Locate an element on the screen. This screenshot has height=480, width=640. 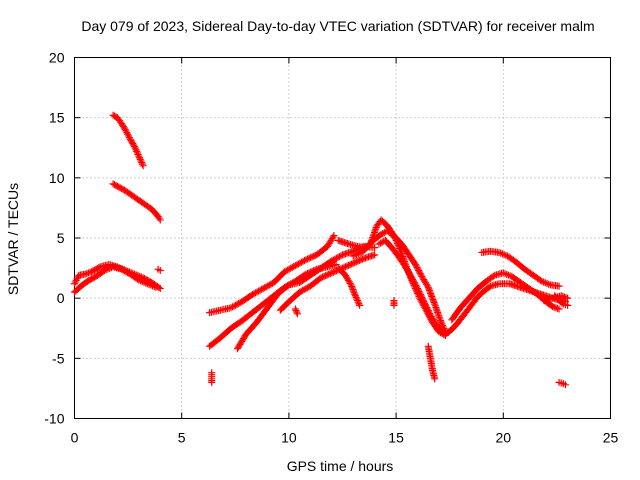
x-tick-label: 15 is located at coordinates (396, 438).